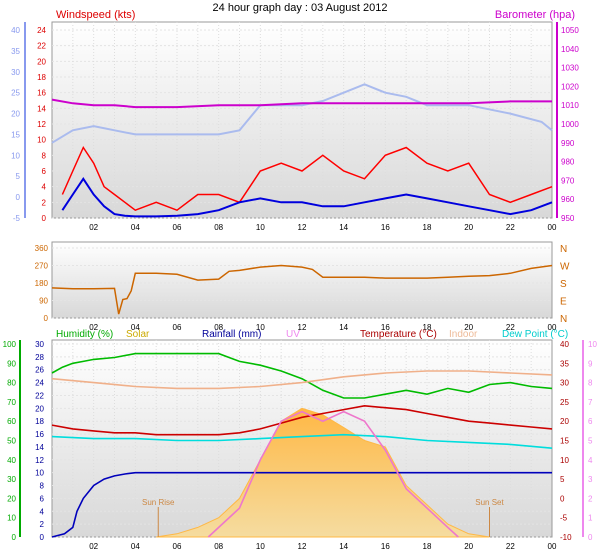 This screenshot has width=600, height=560. What do you see at coordinates (562, 479) in the screenshot?
I see `temperature-tick-label: 5` at bounding box center [562, 479].